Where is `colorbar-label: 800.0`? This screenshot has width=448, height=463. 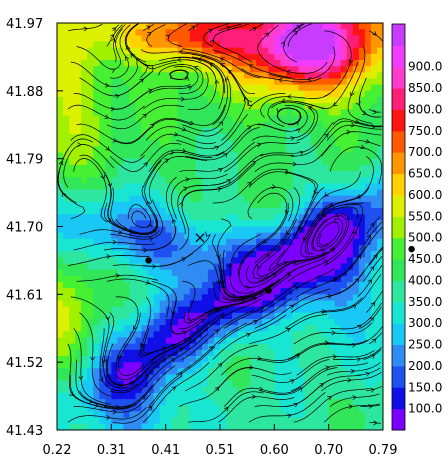 colorbar-label: 800.0 is located at coordinates (425, 110).